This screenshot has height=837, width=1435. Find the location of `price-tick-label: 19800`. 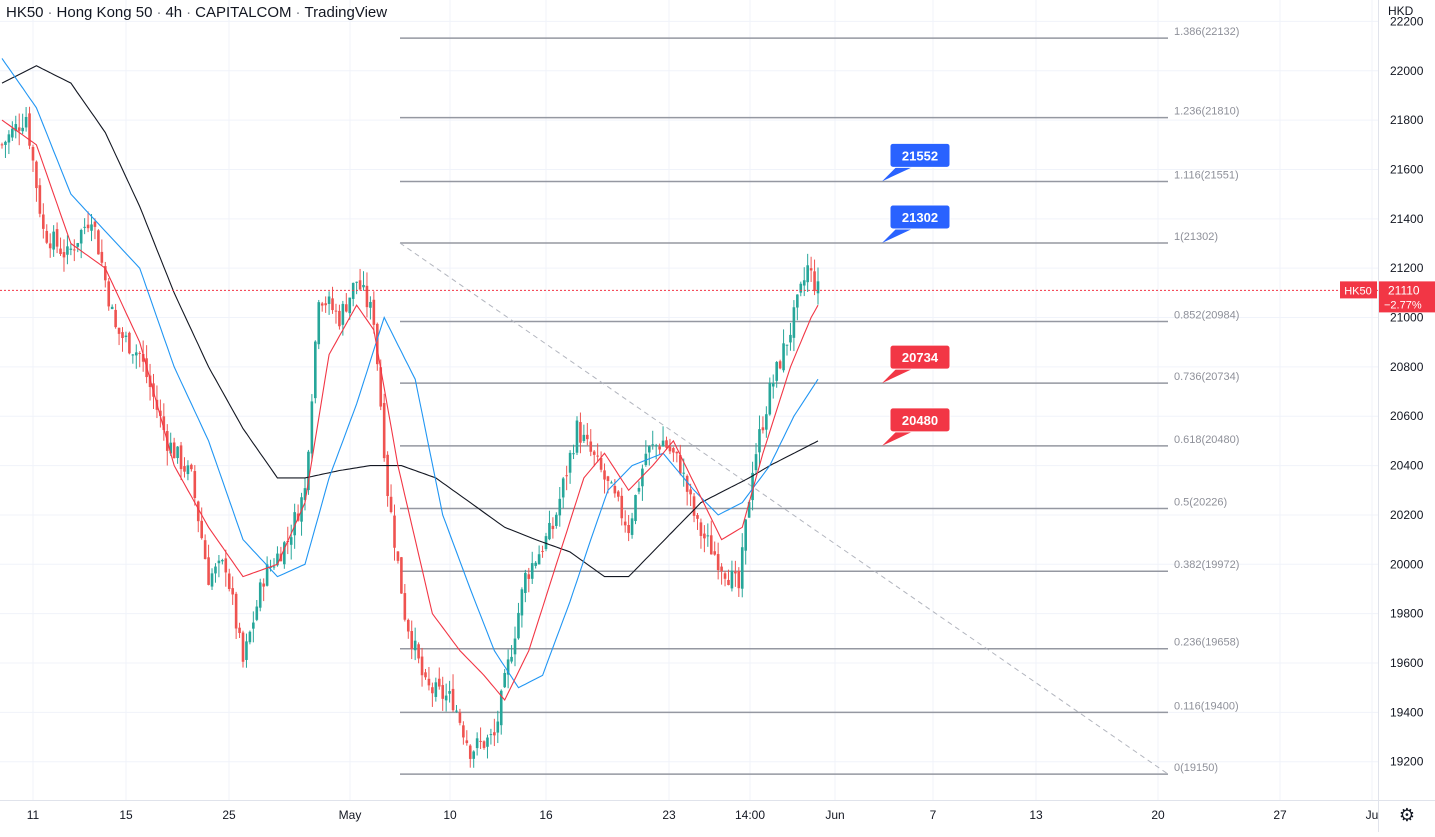

price-tick-label: 19800 is located at coordinates (1407, 614).